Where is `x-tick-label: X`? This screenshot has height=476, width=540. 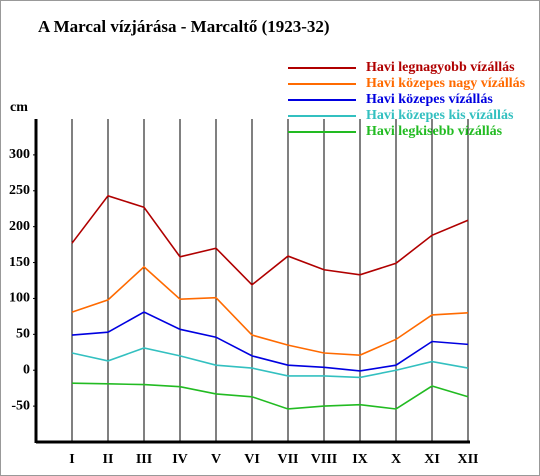
x-tick-label: X is located at coordinates (396, 459).